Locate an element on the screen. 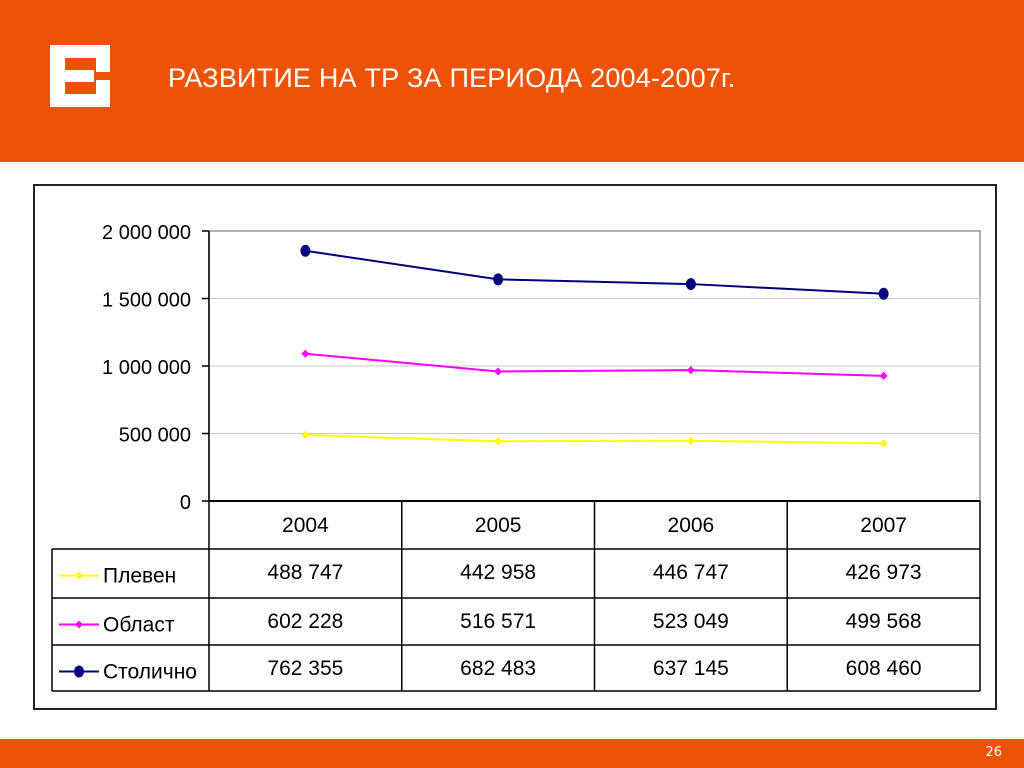 This screenshot has height=768, width=1024. cez-e-logo-icon is located at coordinates (80, 76).